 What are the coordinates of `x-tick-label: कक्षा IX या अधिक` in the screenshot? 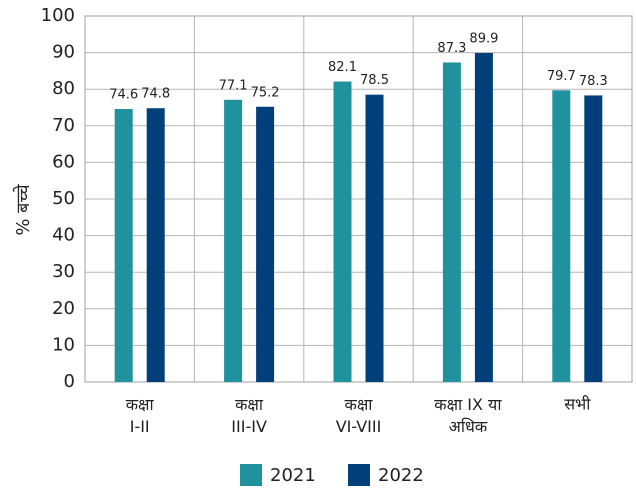 It's located at (468, 415).